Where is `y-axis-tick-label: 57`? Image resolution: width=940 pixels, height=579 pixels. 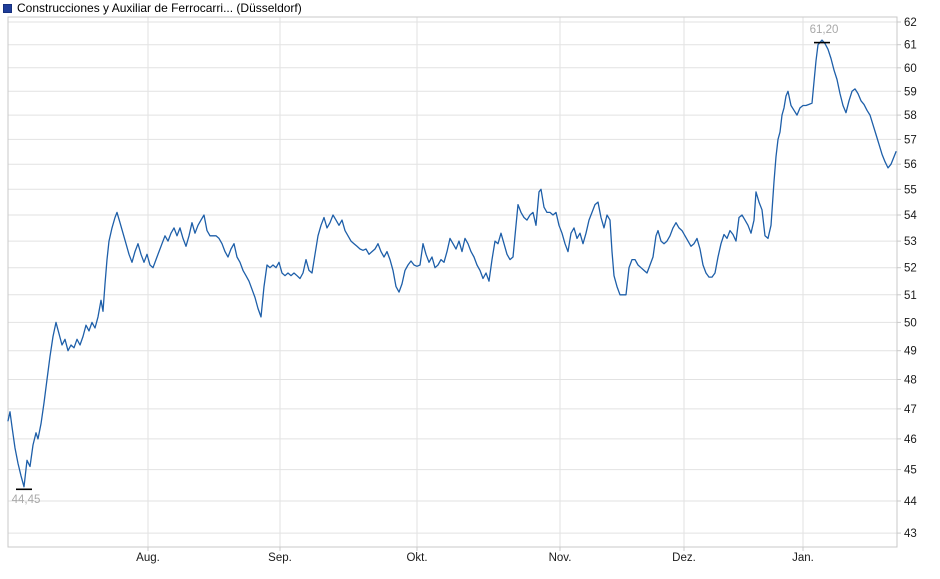
y-axis-tick-label: 57 is located at coordinates (910, 140).